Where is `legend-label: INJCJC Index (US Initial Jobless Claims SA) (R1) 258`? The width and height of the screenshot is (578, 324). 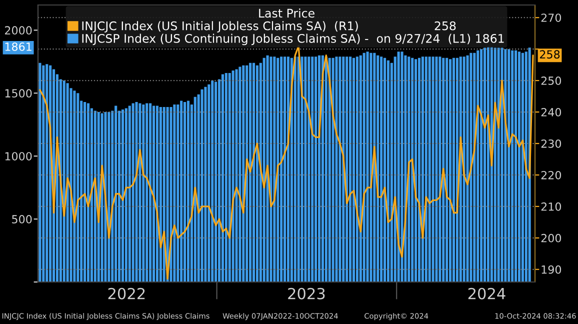
legend-label: INJCJC Index (US Initial Jobless Claims SA) (R1) 258 is located at coordinates (269, 26).